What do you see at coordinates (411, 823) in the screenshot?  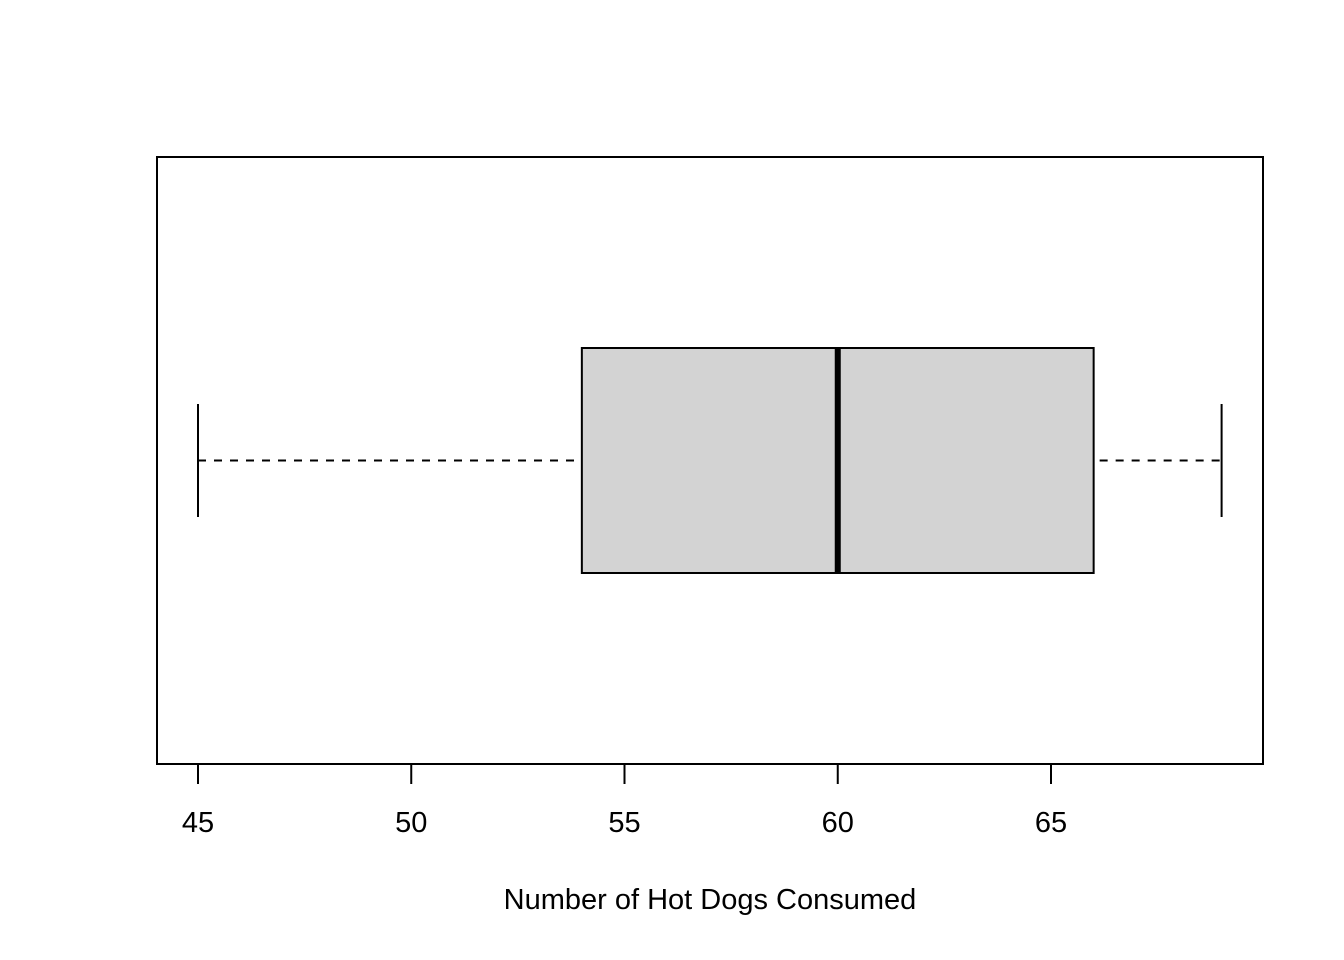 I see `x-tick-label: 50` at bounding box center [411, 823].